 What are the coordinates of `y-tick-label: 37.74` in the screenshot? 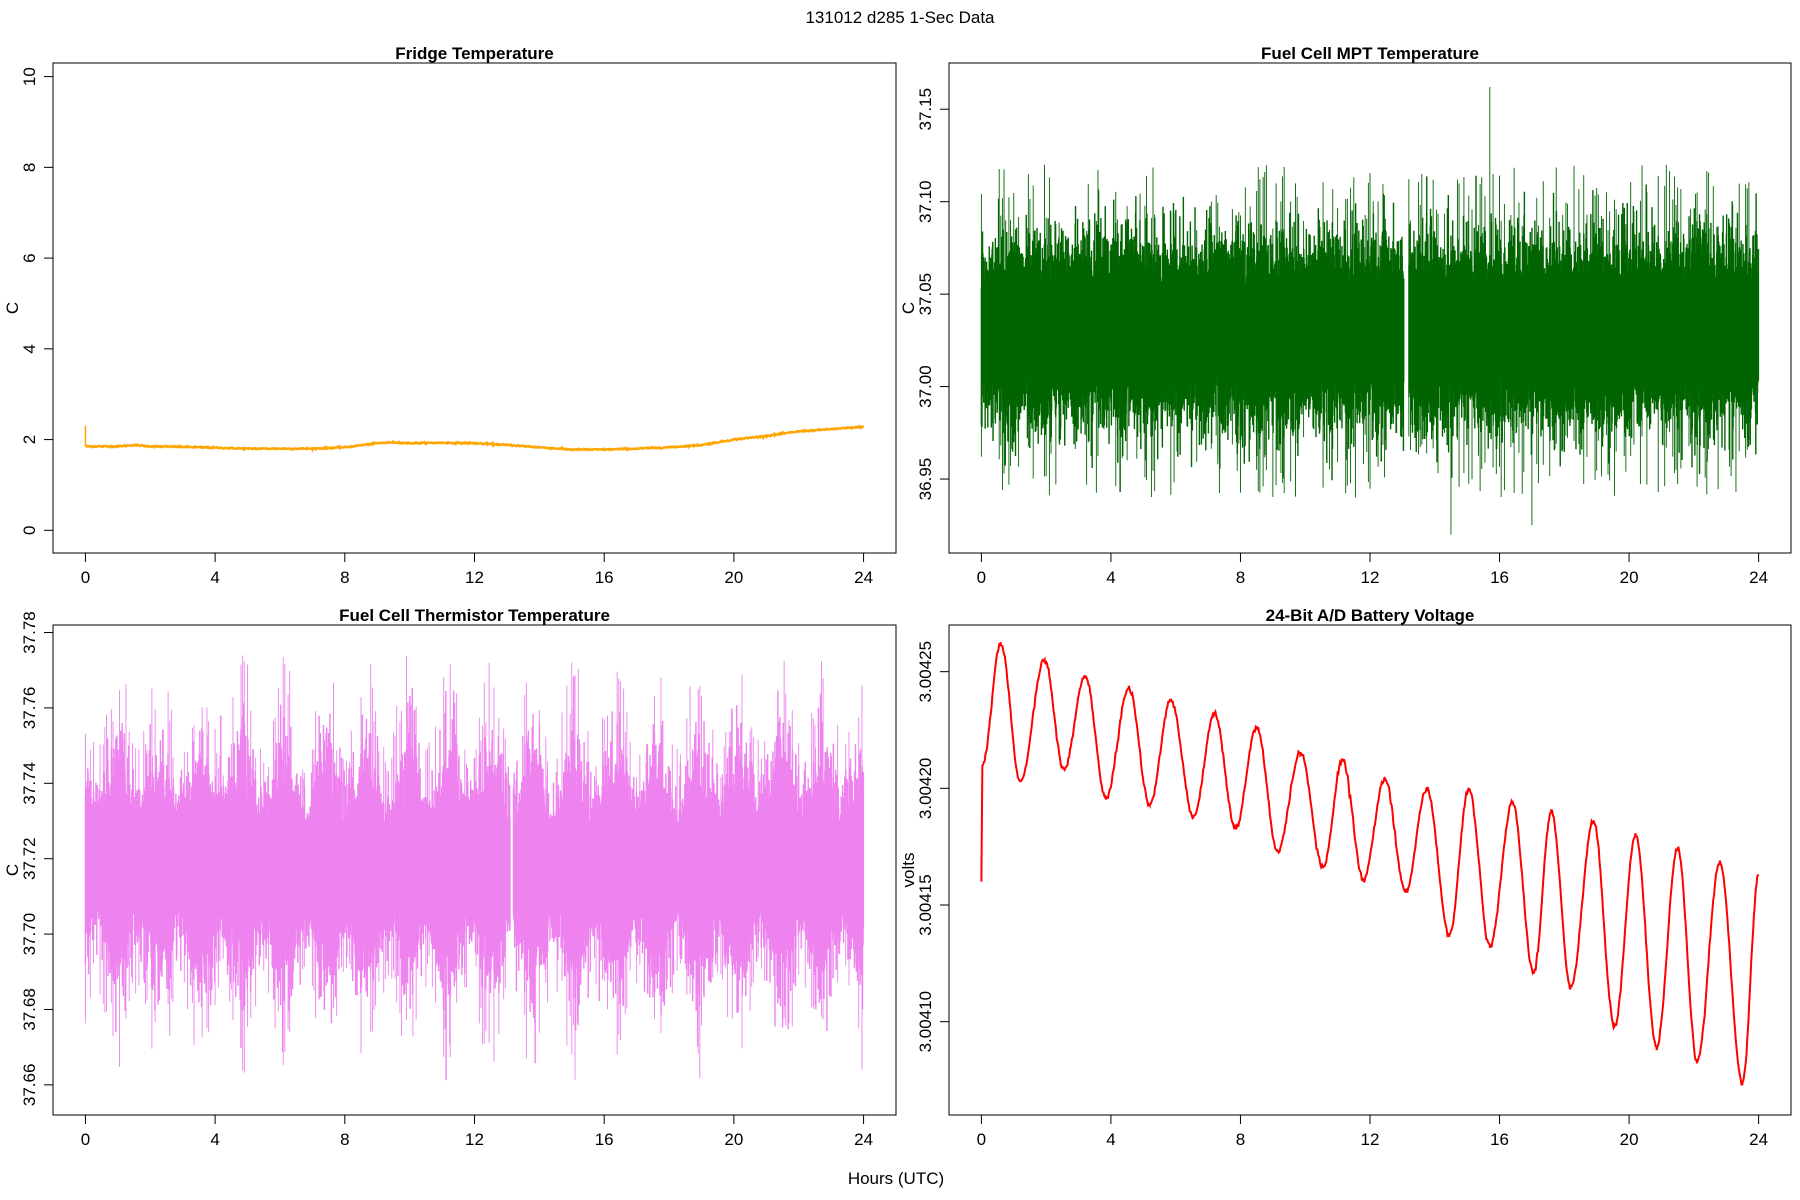 It's located at (29, 783).